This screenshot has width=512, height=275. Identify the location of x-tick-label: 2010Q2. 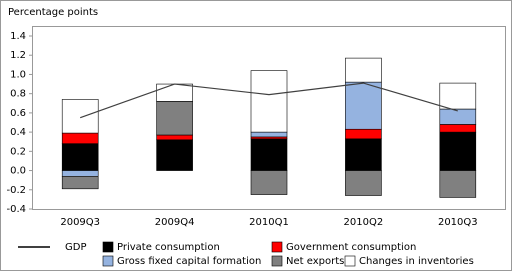
(364, 222).